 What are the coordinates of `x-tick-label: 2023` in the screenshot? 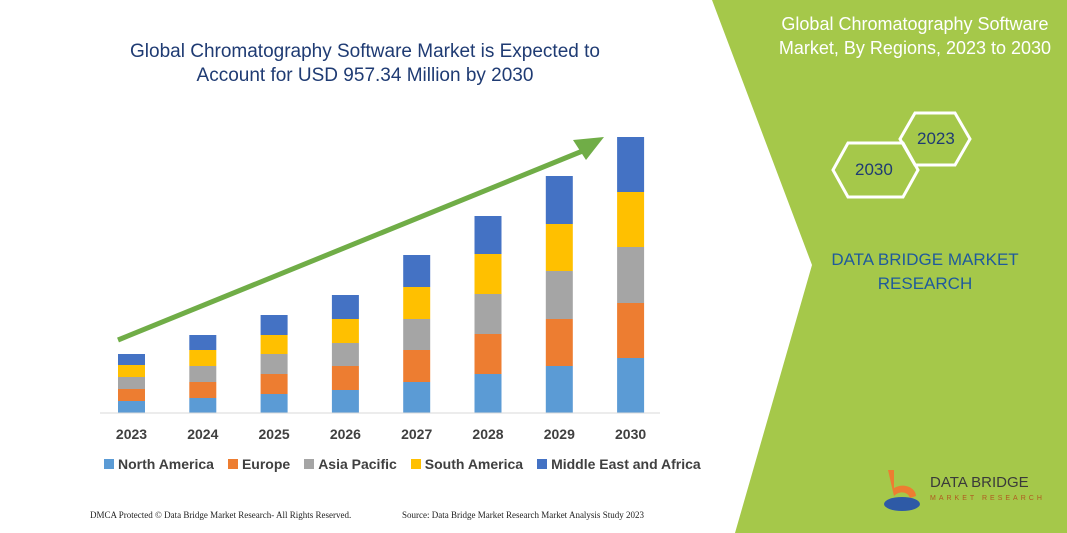 It's located at (131, 434).